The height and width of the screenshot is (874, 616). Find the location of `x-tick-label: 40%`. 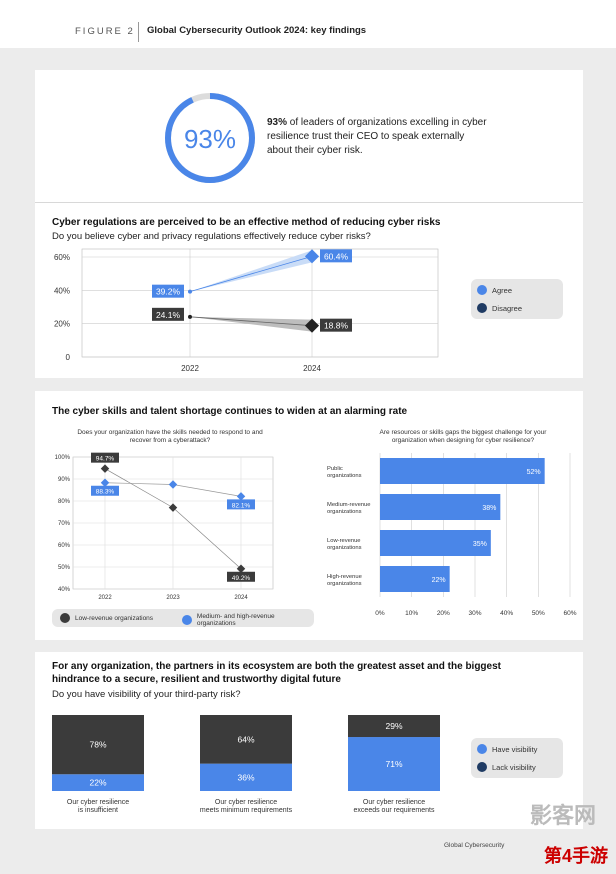

x-tick-label: 40% is located at coordinates (506, 613).